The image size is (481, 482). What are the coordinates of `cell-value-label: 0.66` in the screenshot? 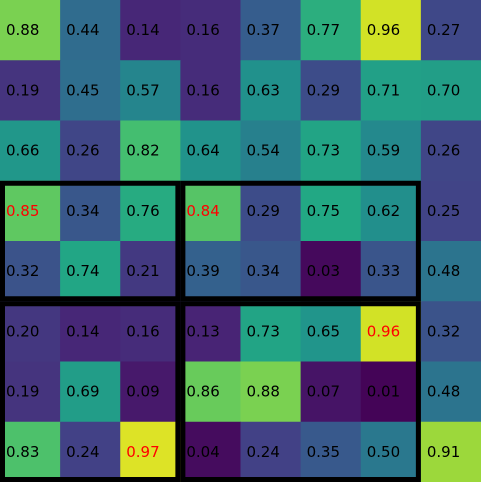 It's located at (22, 151).